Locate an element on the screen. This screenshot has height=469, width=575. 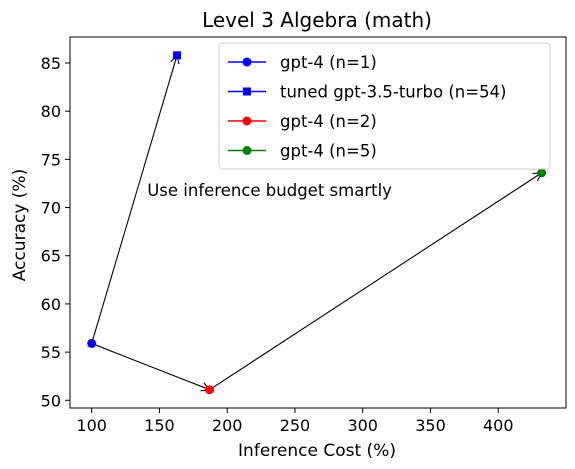
x-tick-label: 200 is located at coordinates (227, 425).